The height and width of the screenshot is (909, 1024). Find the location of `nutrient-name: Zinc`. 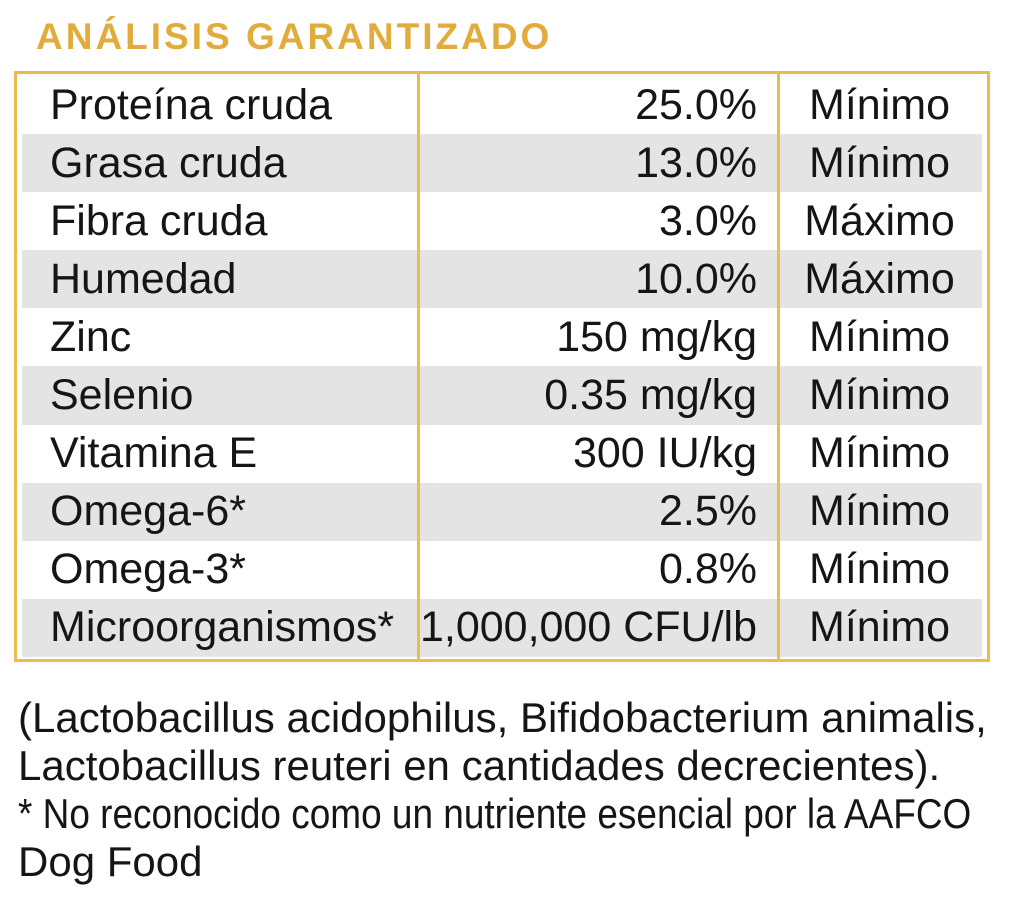

nutrient-name: Zinc is located at coordinates (91, 336).